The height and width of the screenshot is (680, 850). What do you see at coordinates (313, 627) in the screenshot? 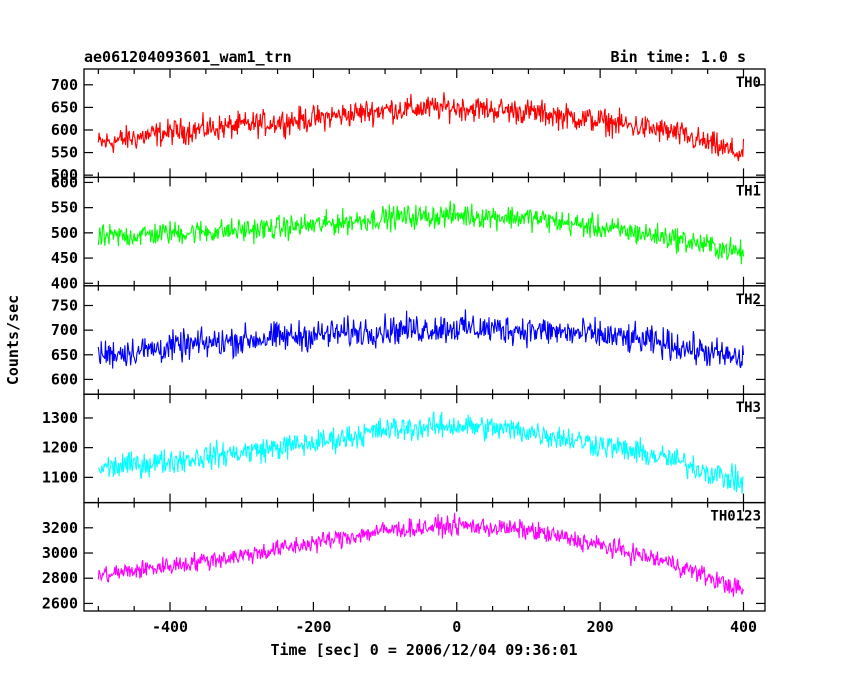
I see `x-tick-label: -200` at bounding box center [313, 627].